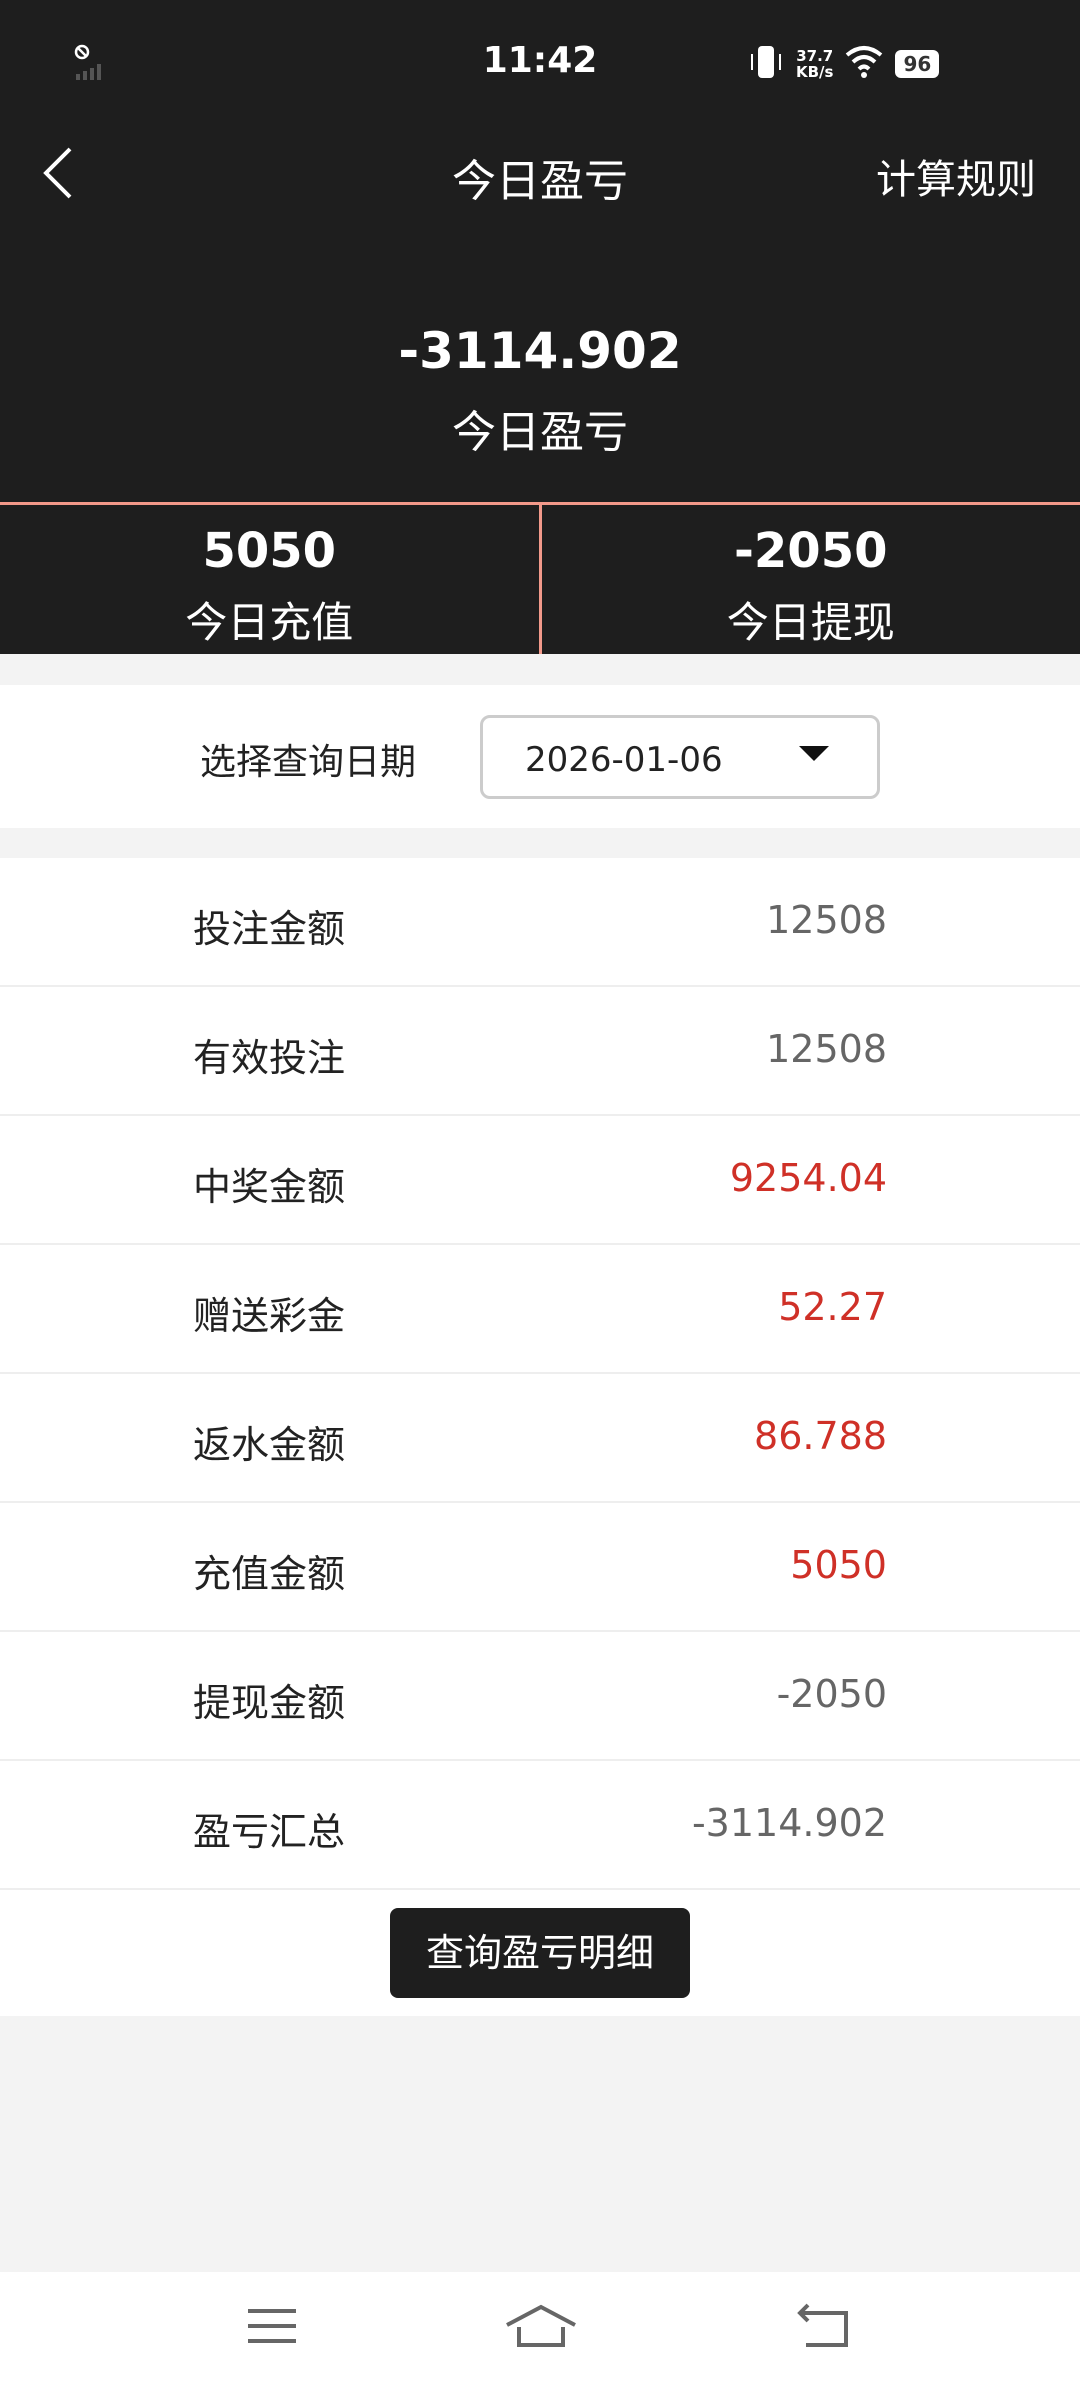 The image size is (1080, 2400). I want to click on system-nav-bar, so click(540, 2336).